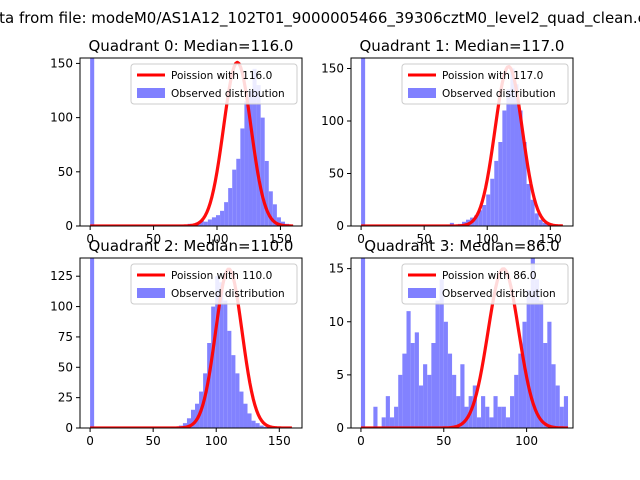  What do you see at coordinates (191, 246) in the screenshot?
I see `subplot-title: Quadrant 2: Median=110.0` at bounding box center [191, 246].